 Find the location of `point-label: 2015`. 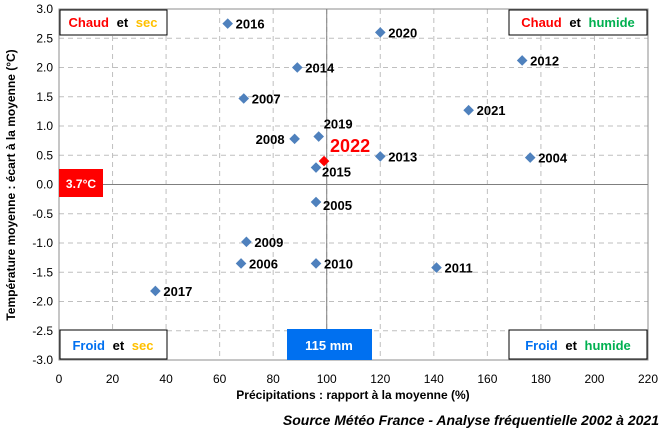

point-label: 2015 is located at coordinates (336, 172).